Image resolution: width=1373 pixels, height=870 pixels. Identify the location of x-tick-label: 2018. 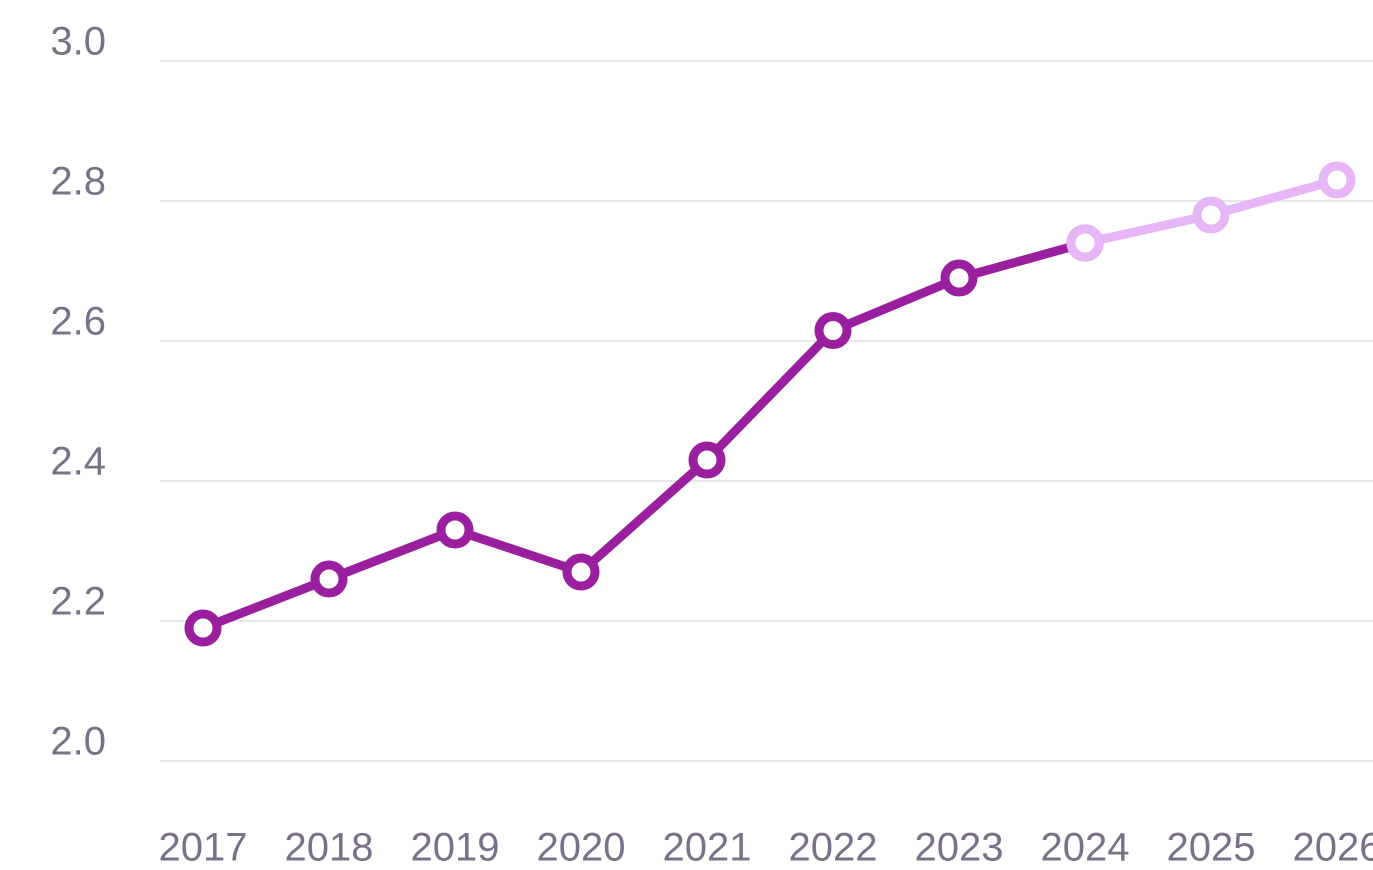
(329, 848).